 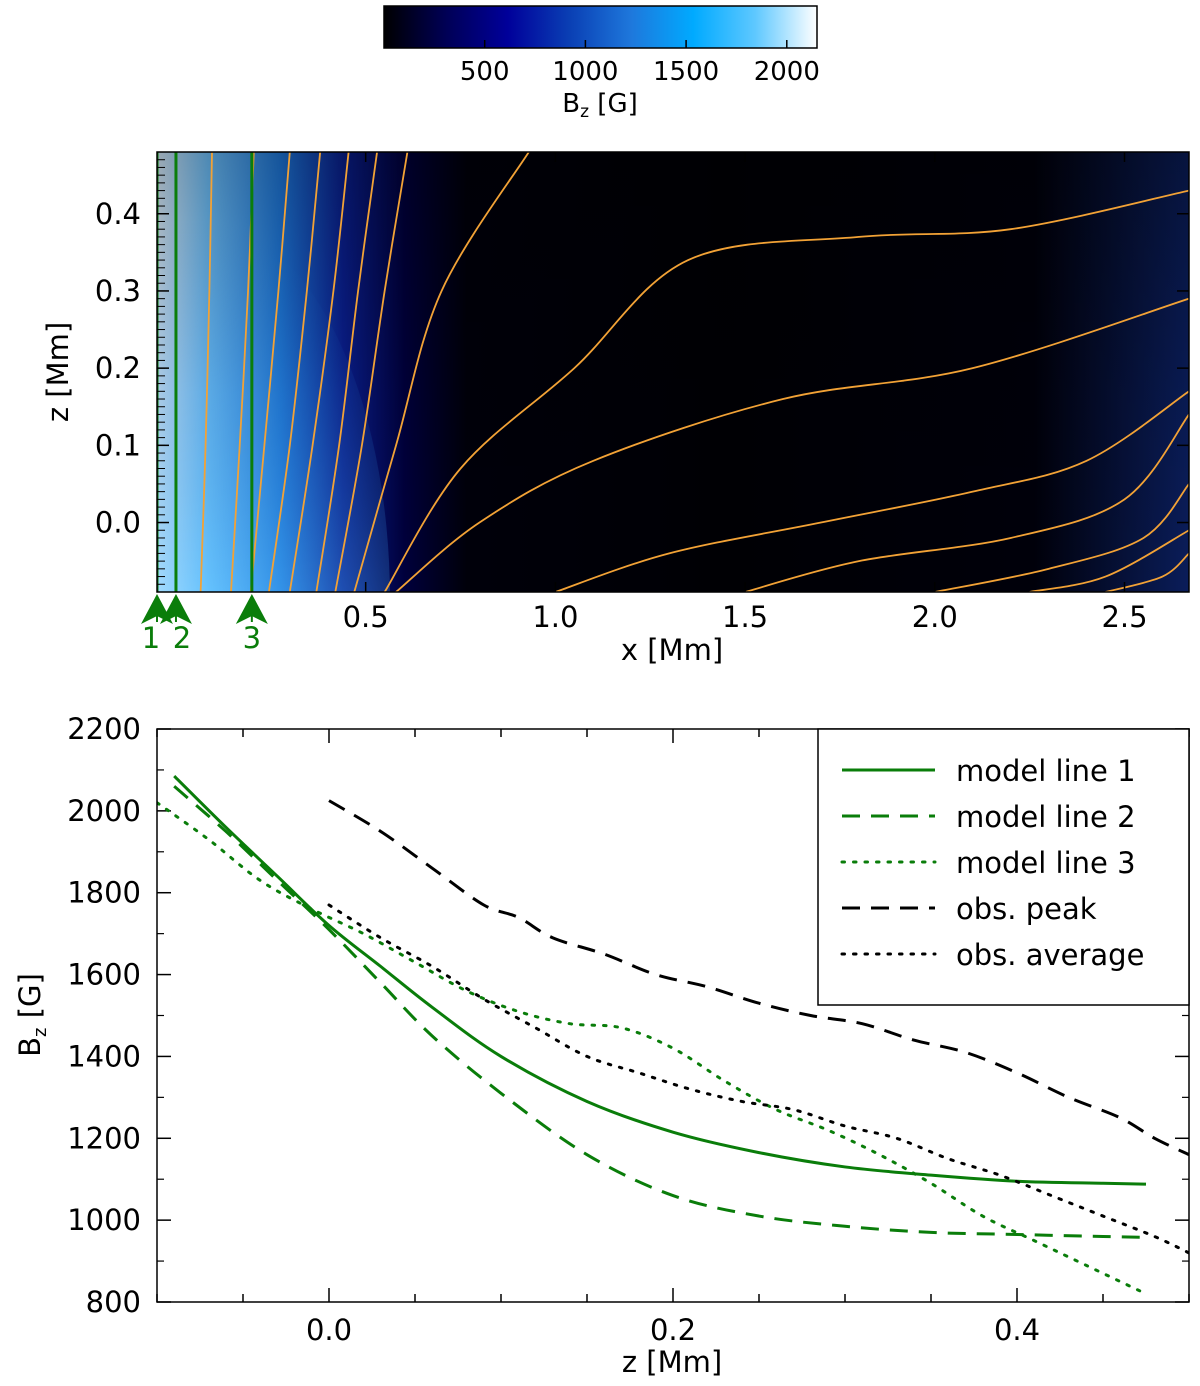 What do you see at coordinates (935, 617) in the screenshot?
I see `heatmap-x-tick-label: 2.0` at bounding box center [935, 617].